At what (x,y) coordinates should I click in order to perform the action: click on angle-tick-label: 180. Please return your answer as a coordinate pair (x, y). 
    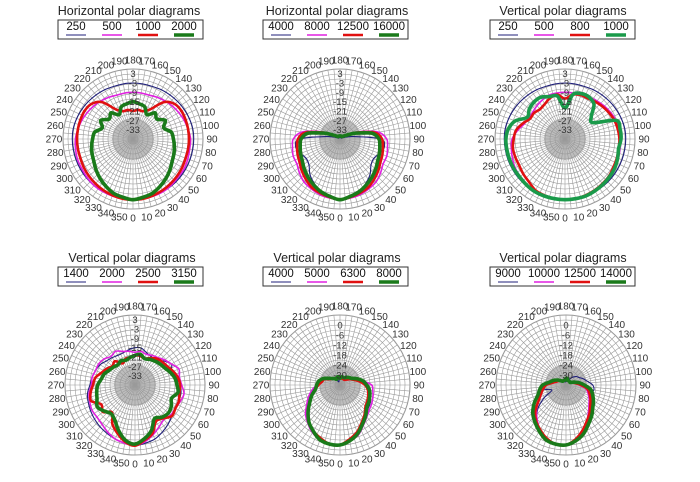
    Looking at the image, I should click on (566, 307).